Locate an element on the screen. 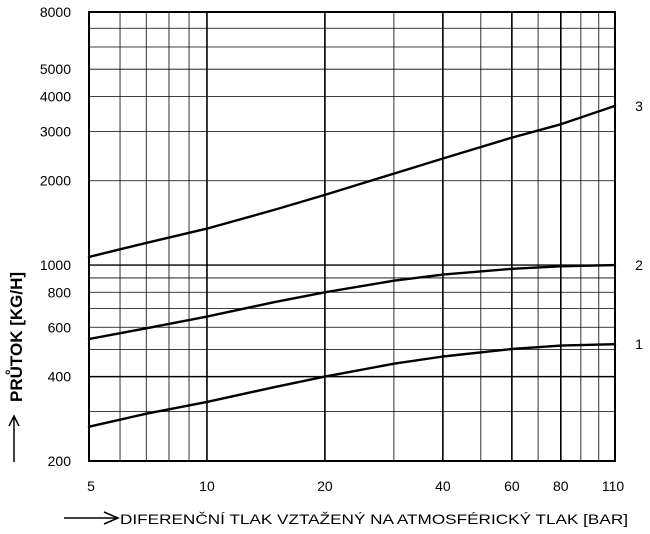 The width and height of the screenshot is (650, 534). y-axis-label: PRŮTOK [KG/H] is located at coordinates (16, 337).